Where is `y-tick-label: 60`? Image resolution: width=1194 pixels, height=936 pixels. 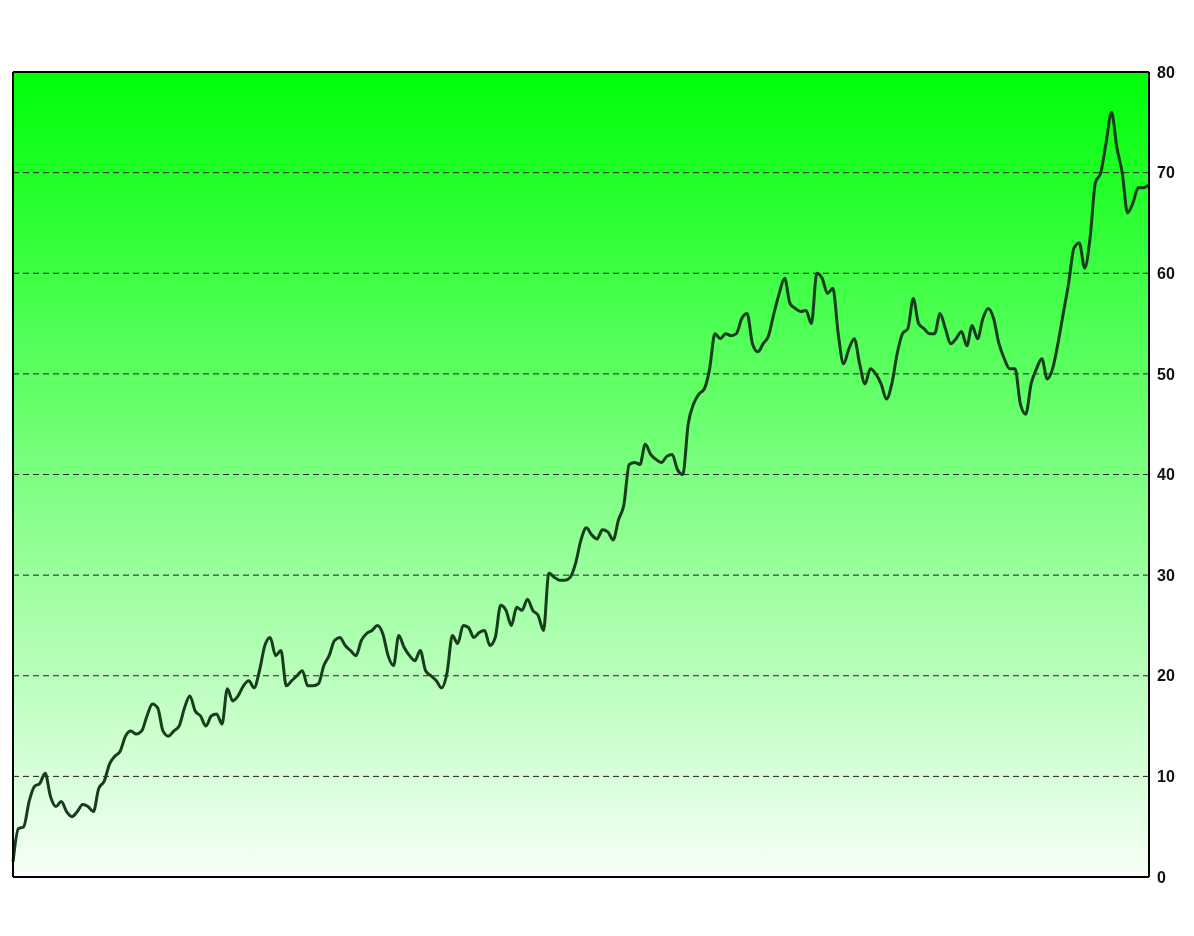
y-tick-label: 60 is located at coordinates (1166, 273).